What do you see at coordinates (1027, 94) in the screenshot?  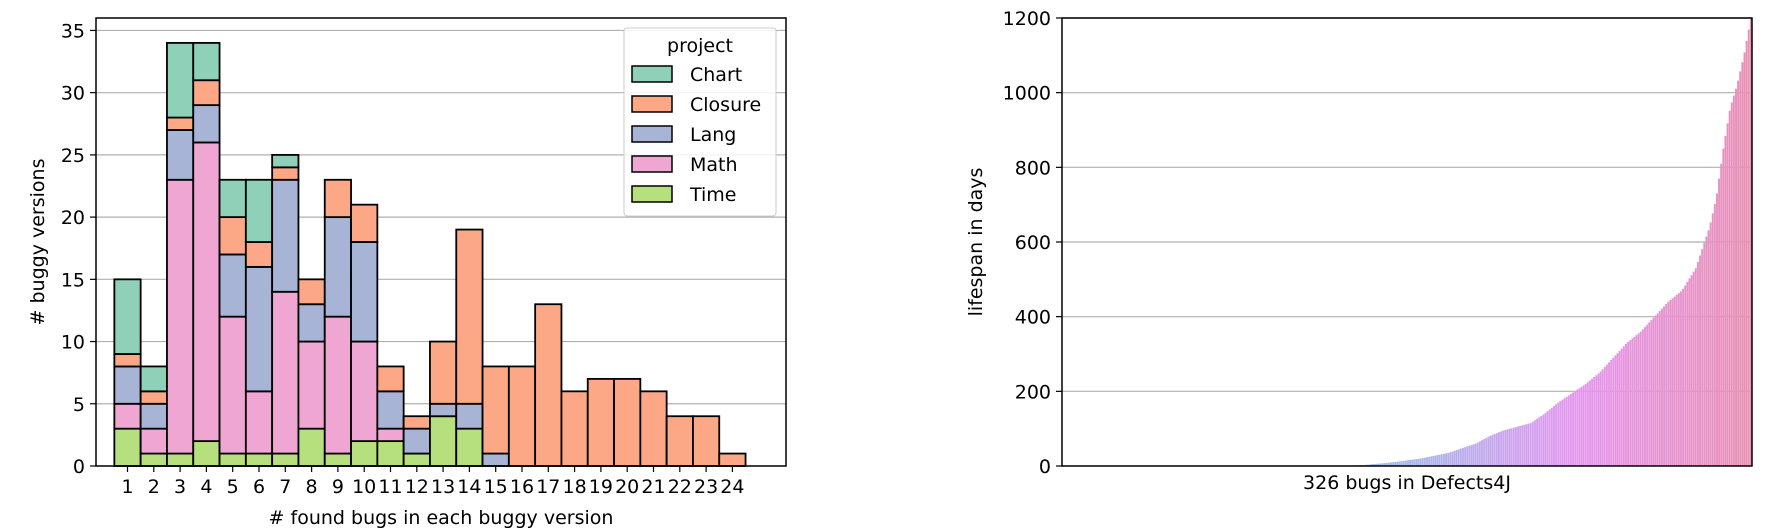 I see `right-y-tick-label: 1000` at bounding box center [1027, 94].